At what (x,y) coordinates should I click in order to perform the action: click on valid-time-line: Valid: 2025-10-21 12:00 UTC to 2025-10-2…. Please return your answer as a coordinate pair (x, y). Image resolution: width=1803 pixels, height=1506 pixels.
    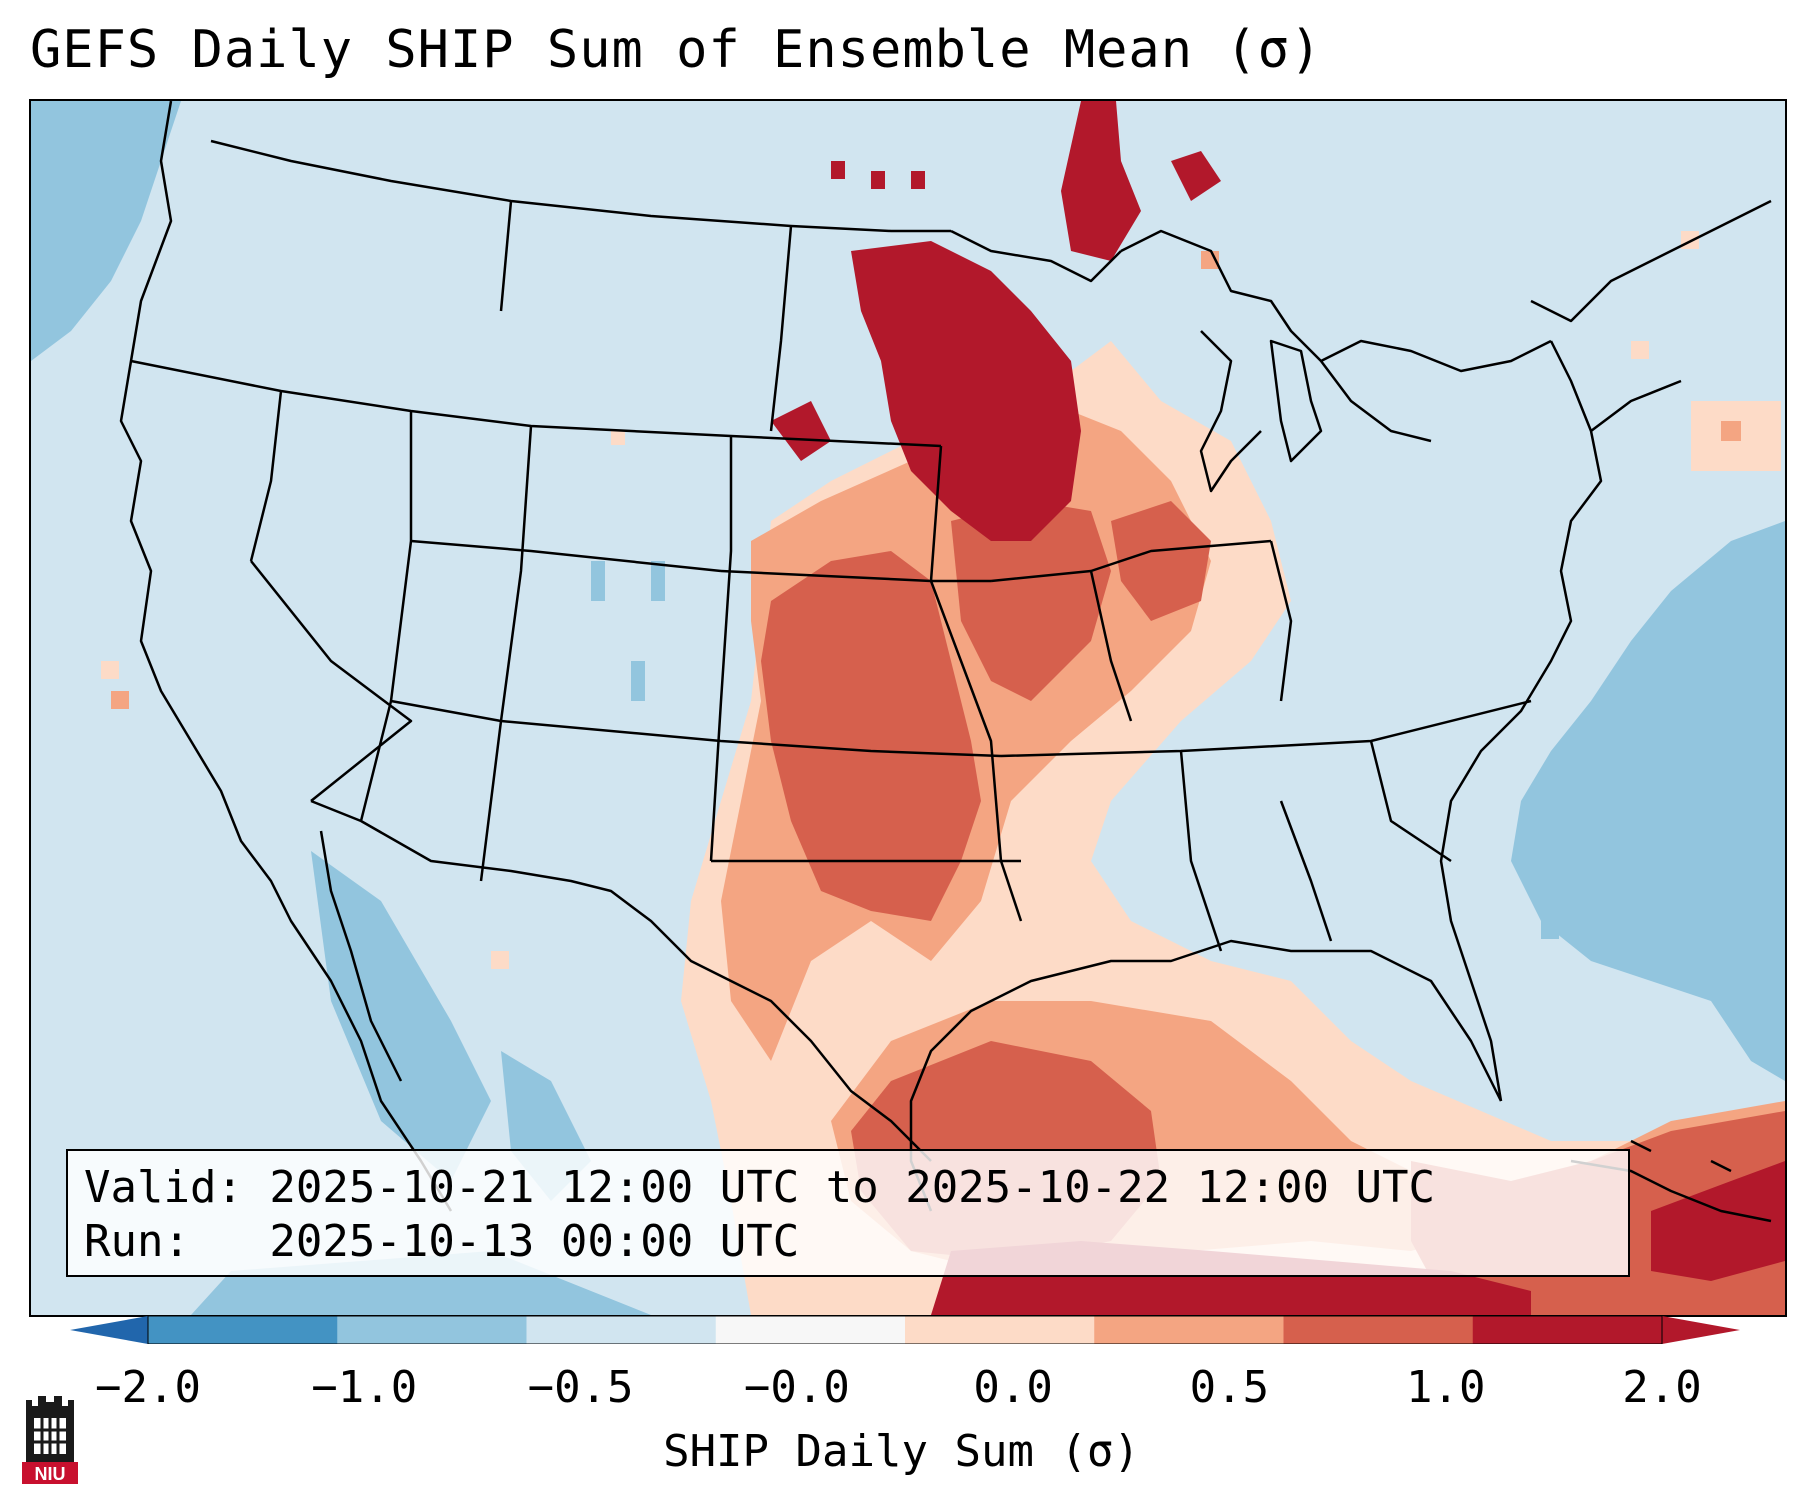
    Looking at the image, I should click on (760, 1187).